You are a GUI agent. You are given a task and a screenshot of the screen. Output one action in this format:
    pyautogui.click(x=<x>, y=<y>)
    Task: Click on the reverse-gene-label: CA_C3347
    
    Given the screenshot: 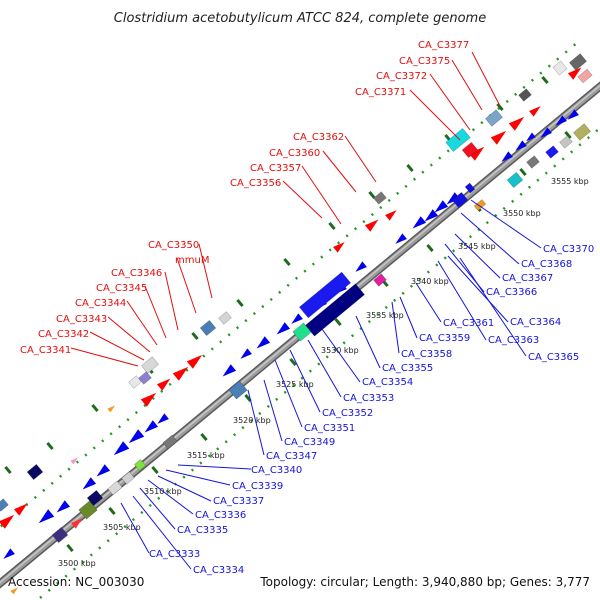 What is the action you would take?
    pyautogui.click(x=291, y=456)
    